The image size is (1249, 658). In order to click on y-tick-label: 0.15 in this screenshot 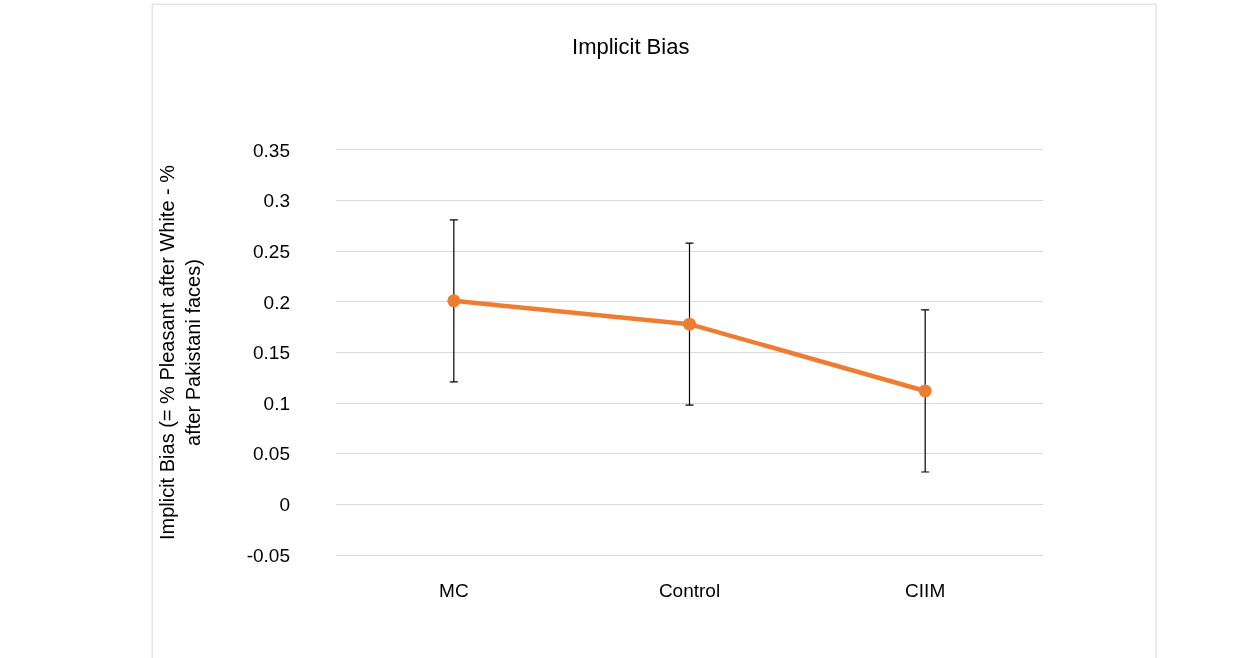, I will do `click(271, 353)`.